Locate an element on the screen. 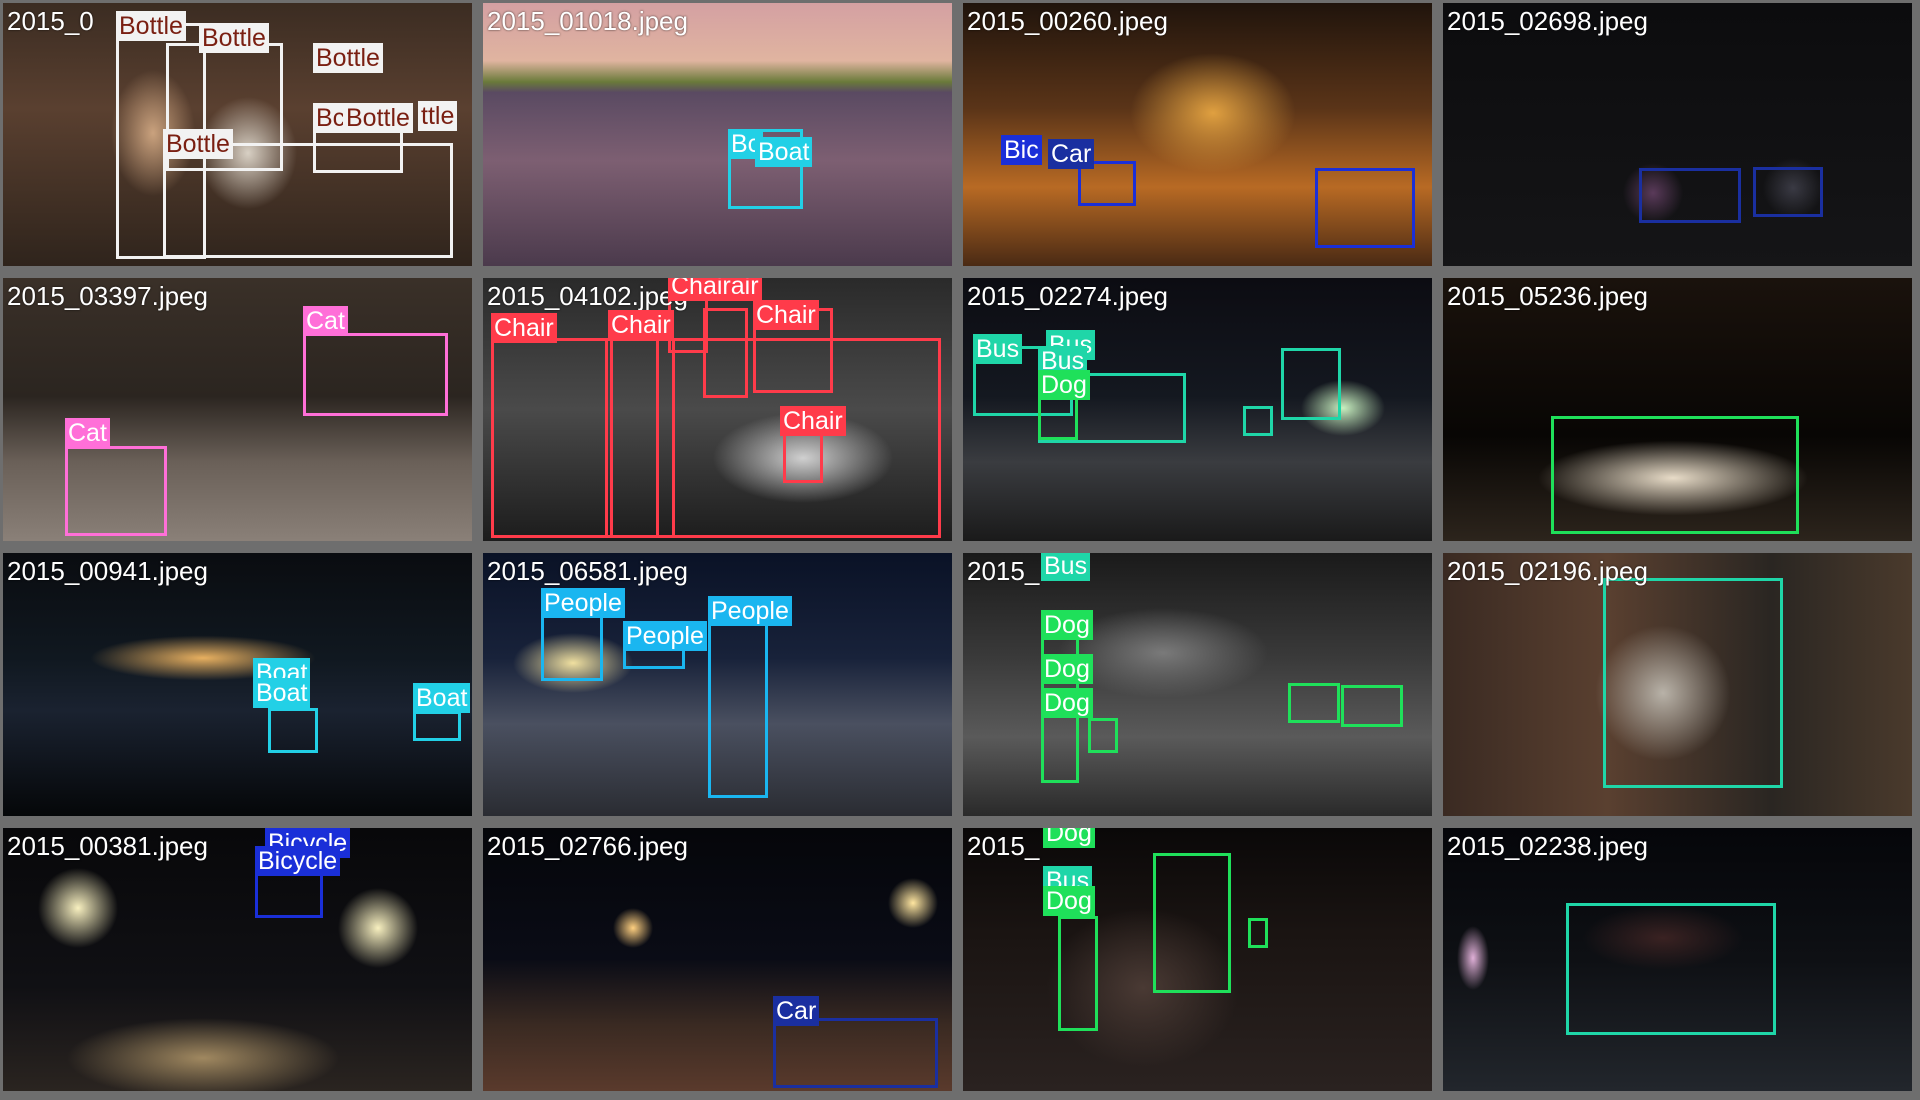 The height and width of the screenshot is (1100, 1920). image-tile: 2015_00381.jpeg Bicycle Bicycle is located at coordinates (237, 959).